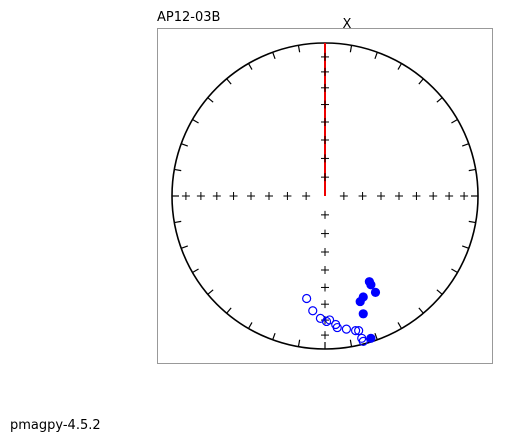  I want to click on chart-title: AP12-03B, so click(188, 17).